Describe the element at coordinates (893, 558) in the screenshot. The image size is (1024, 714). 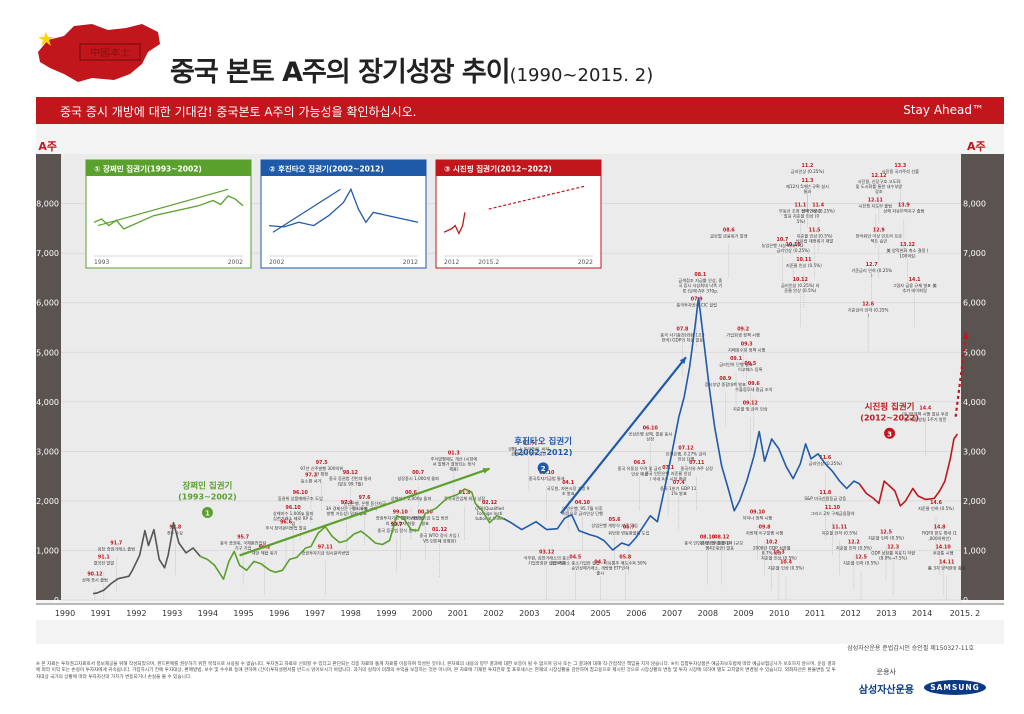
I see `annotation-text: (8.0%→7.5%)` at that location.